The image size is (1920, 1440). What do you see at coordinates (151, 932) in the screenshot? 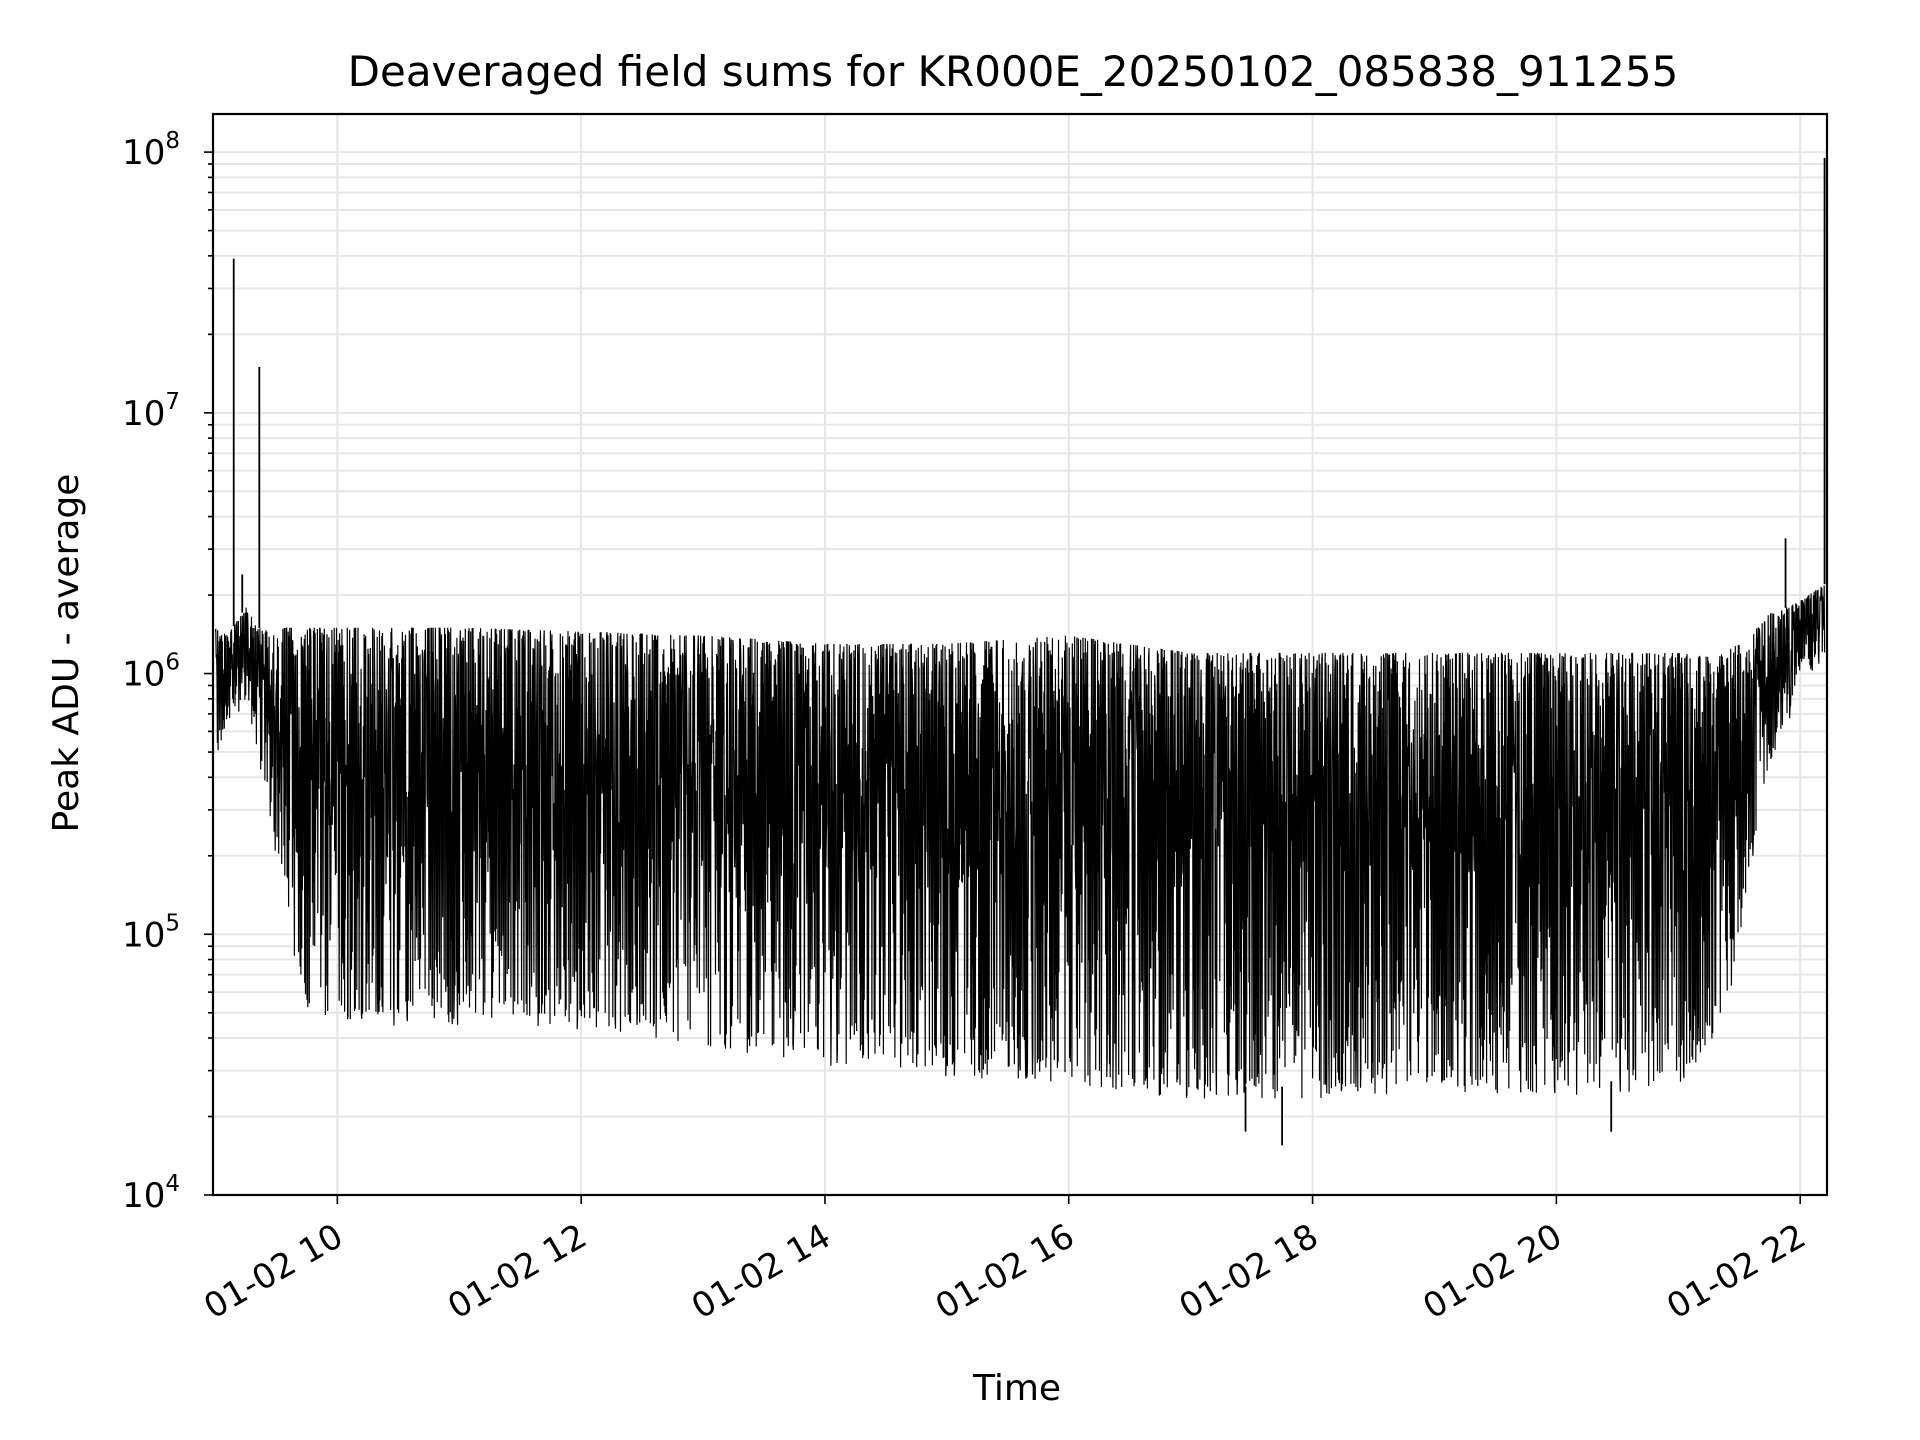
I see `y-tick-label: 10⁵` at bounding box center [151, 932].